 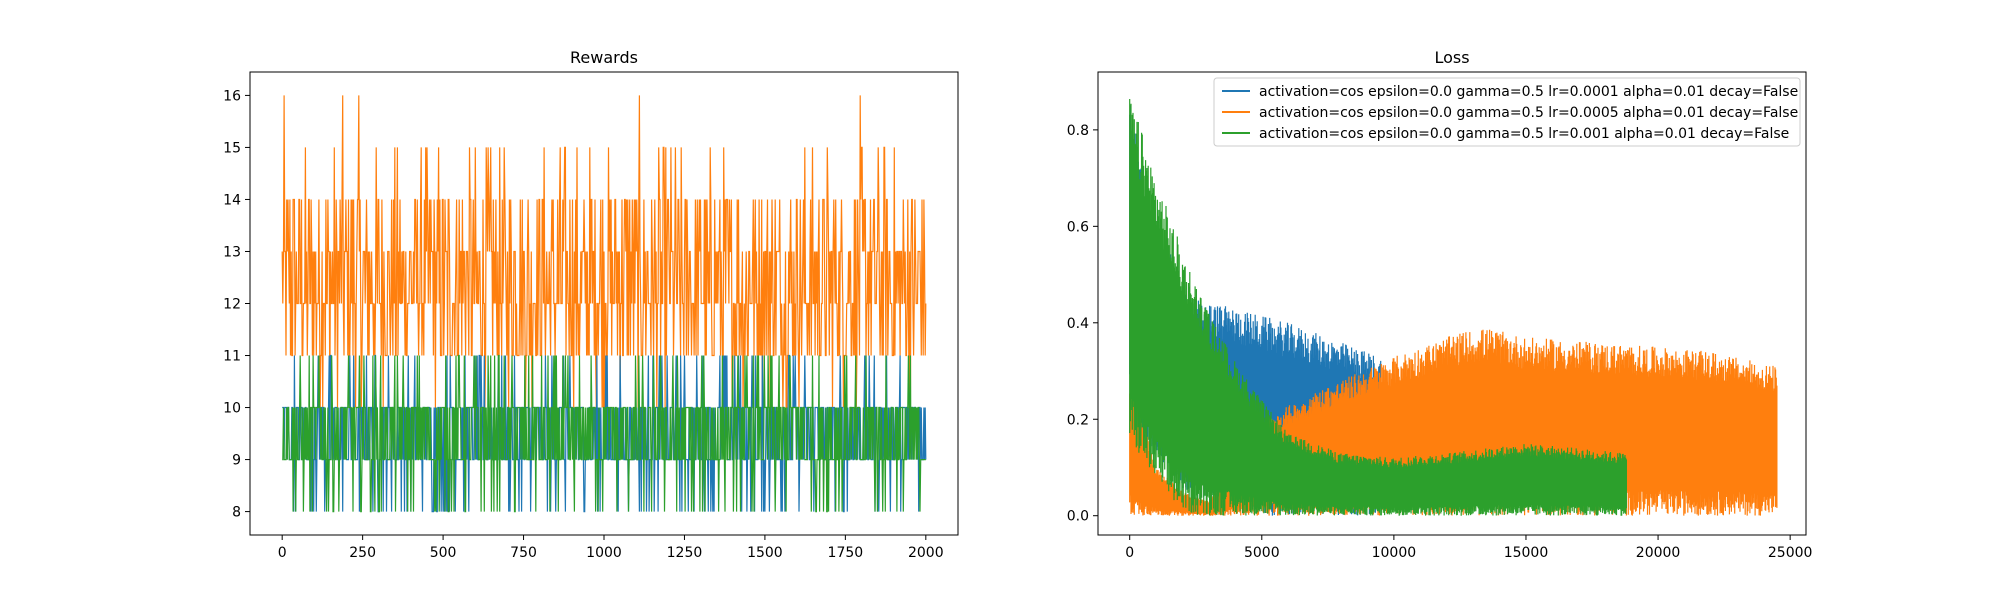 What do you see at coordinates (1078, 227) in the screenshot?
I see `y-tick-label: 0.6` at bounding box center [1078, 227].